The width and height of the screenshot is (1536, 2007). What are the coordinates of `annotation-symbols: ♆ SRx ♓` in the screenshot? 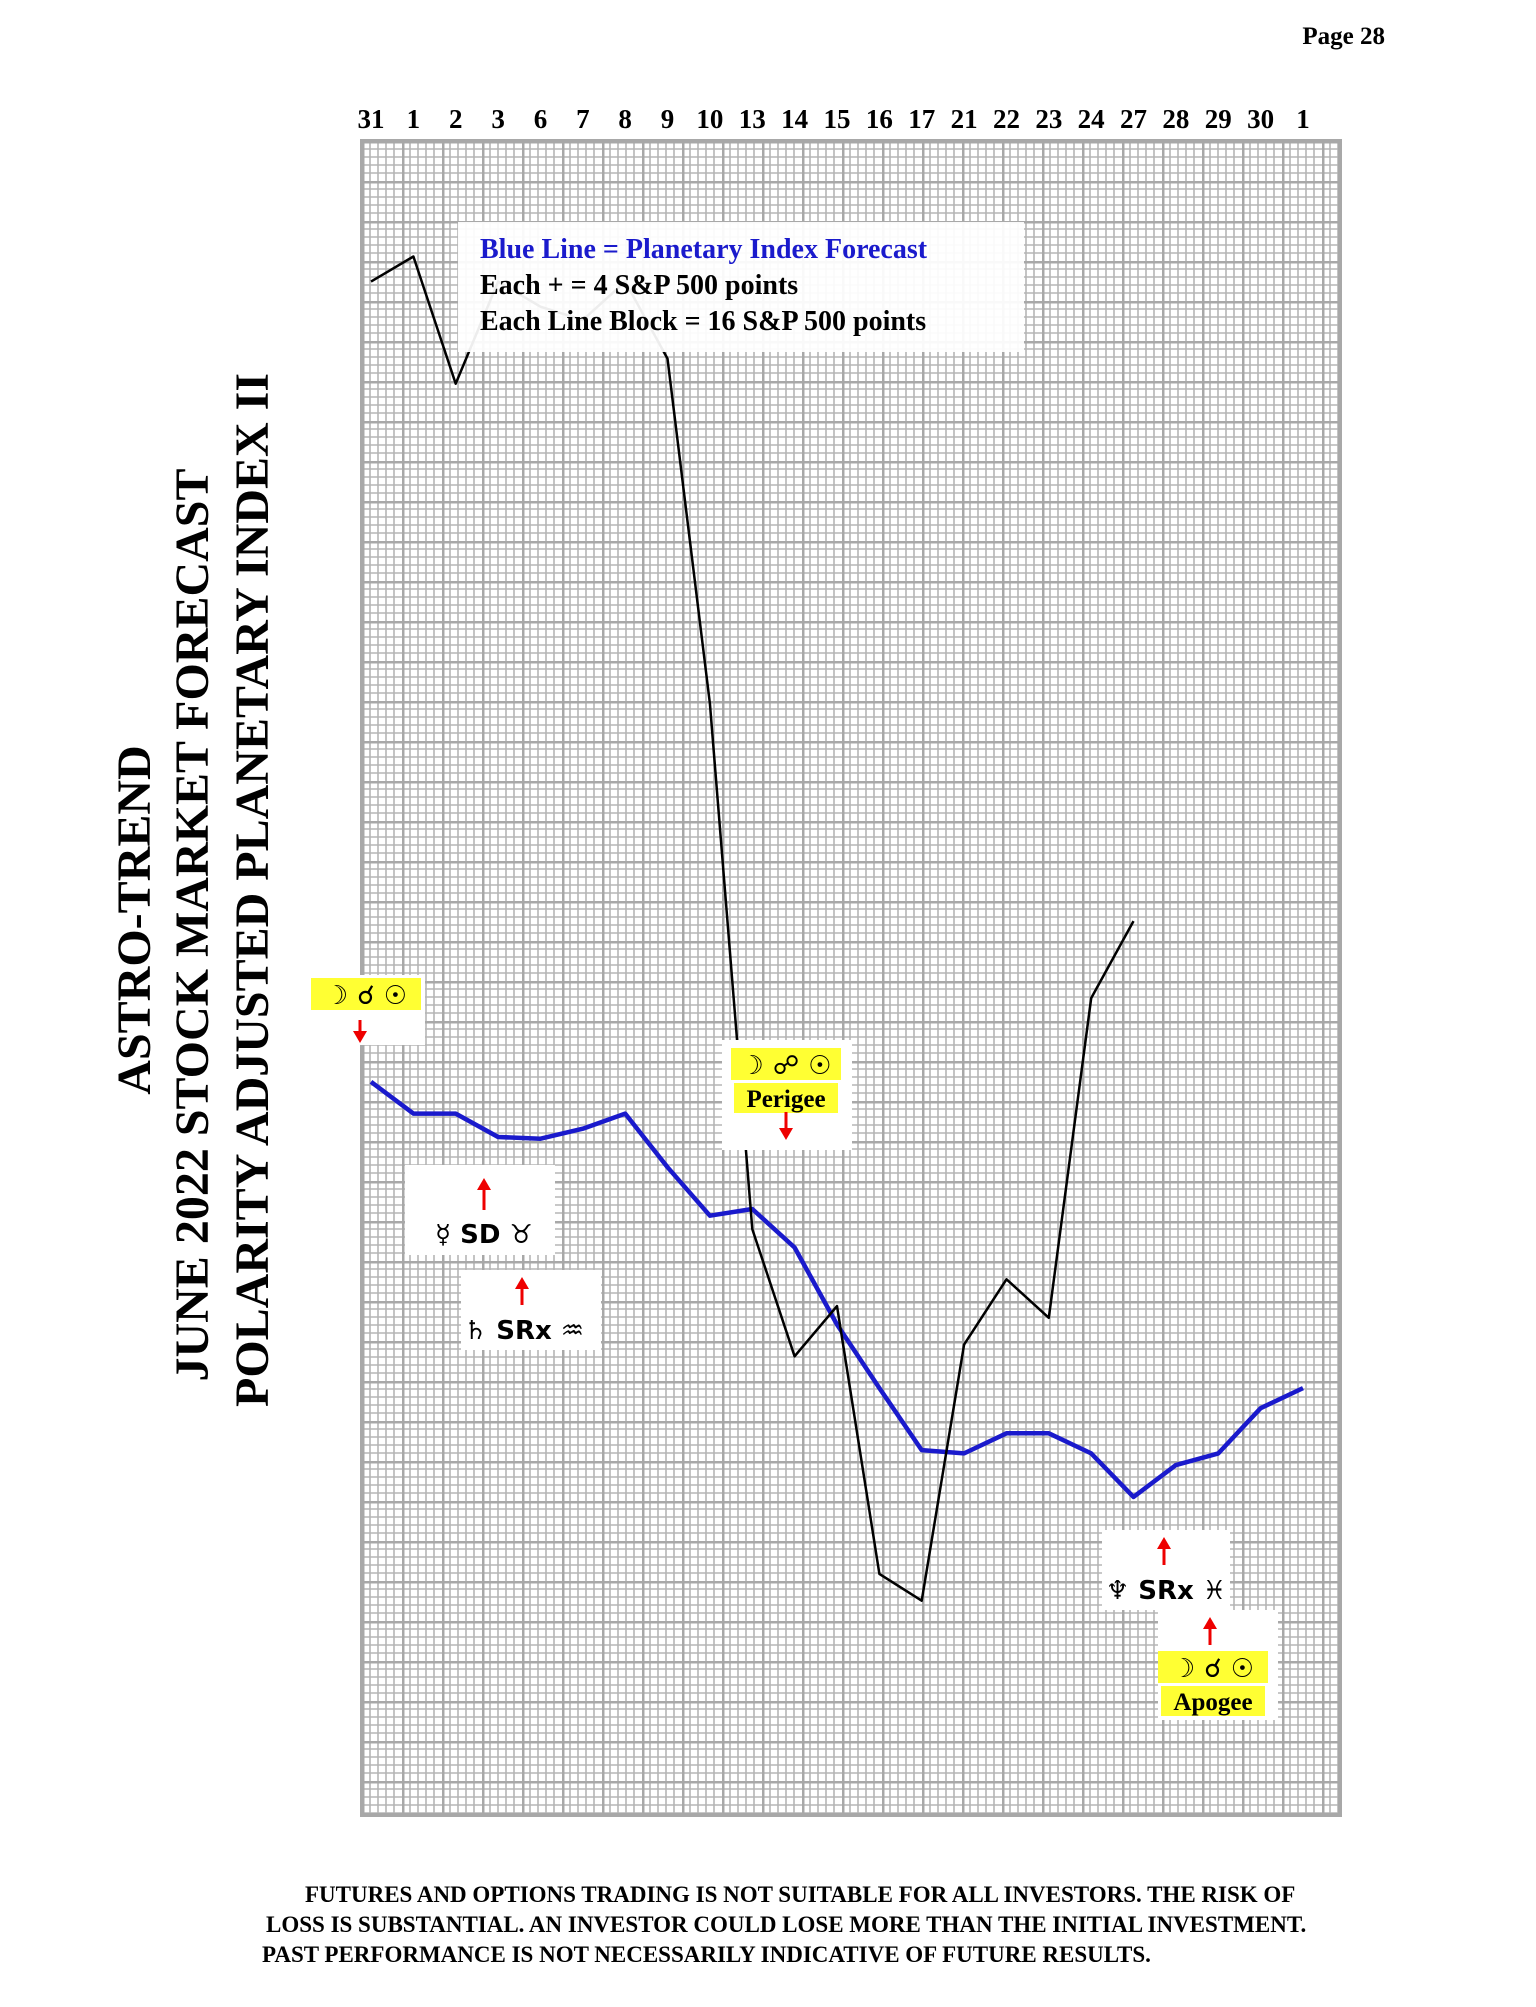 It's located at (1166, 1591).